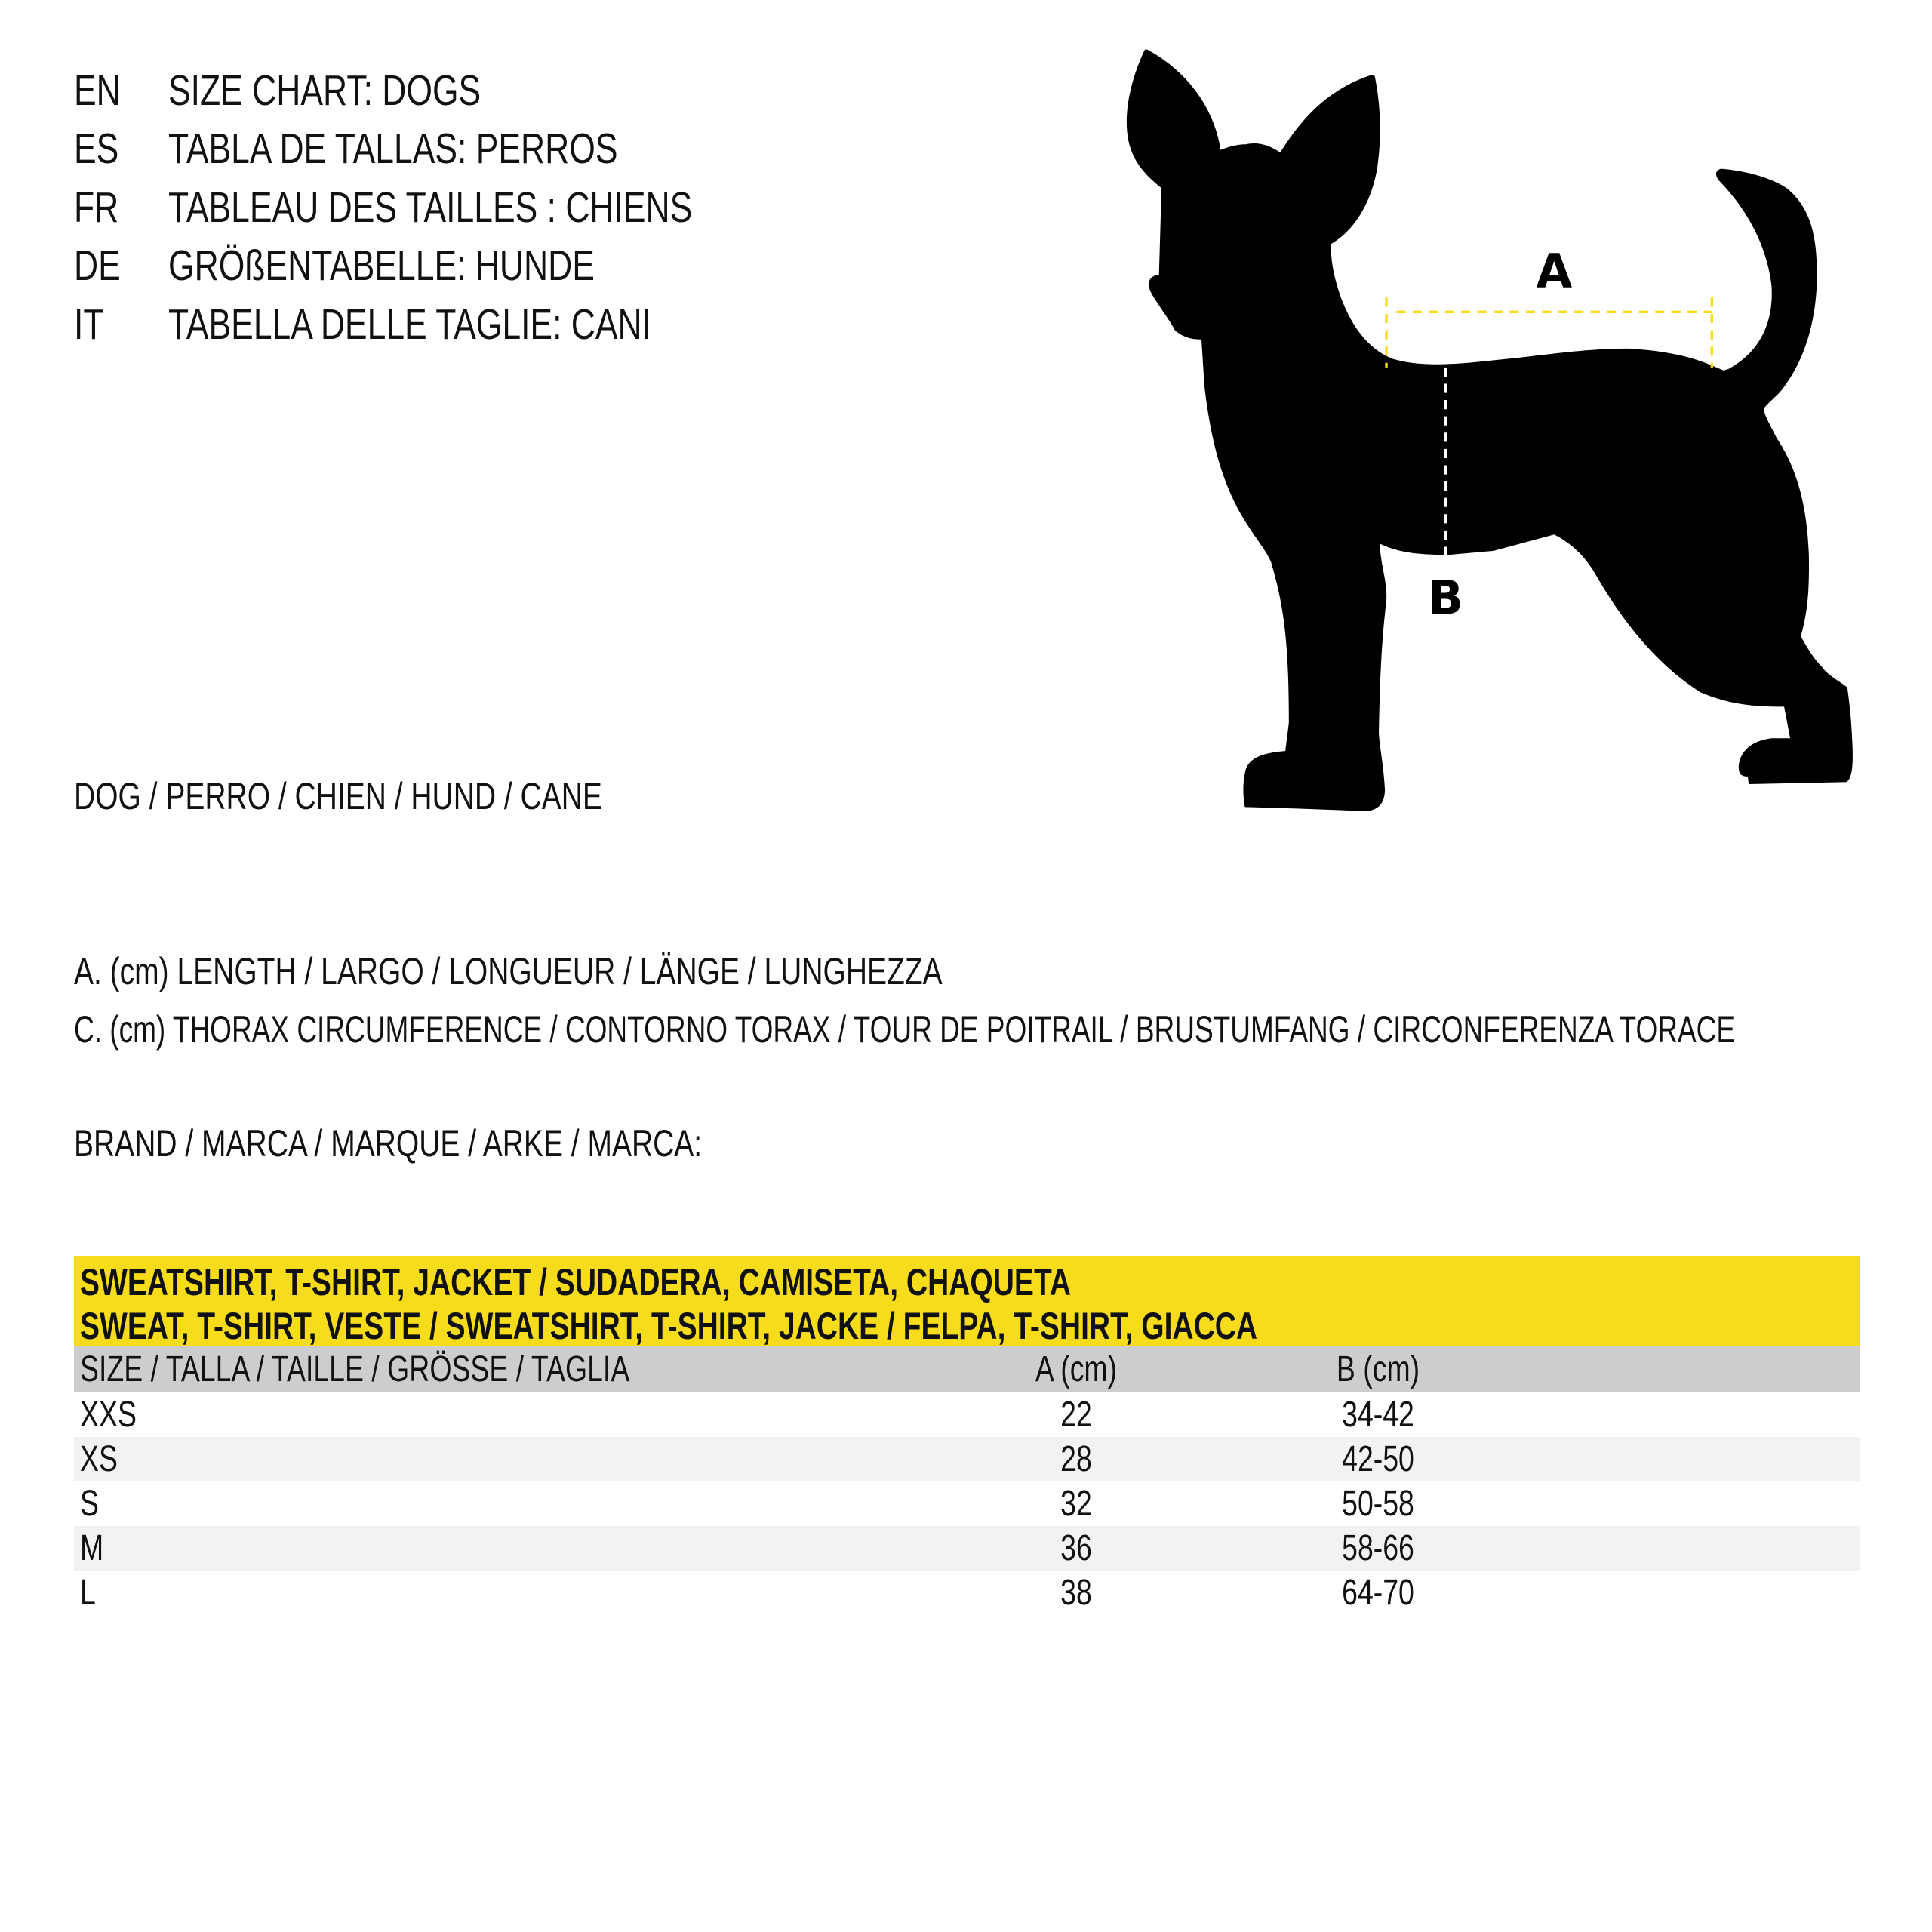 Image resolution: width=1932 pixels, height=1932 pixels. Describe the element at coordinates (967, 1503) in the screenshot. I see `table-row: S 32 50-58` at that location.